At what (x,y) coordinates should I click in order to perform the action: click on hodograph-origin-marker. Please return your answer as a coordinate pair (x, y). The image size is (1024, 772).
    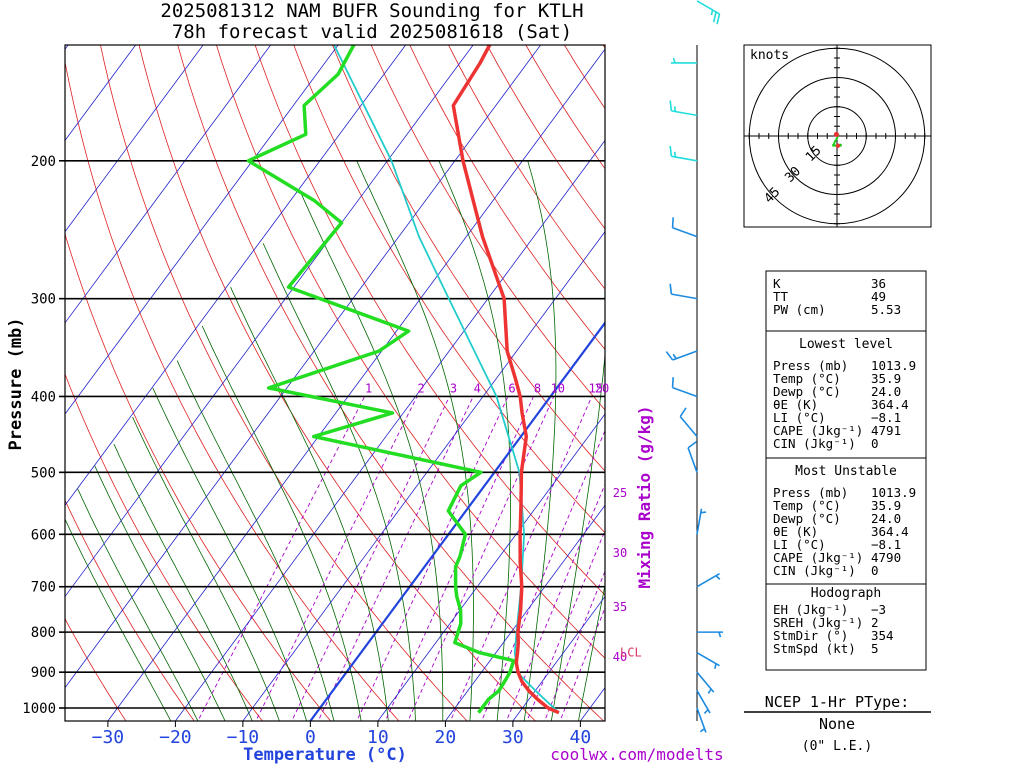
    Looking at the image, I should click on (836, 134).